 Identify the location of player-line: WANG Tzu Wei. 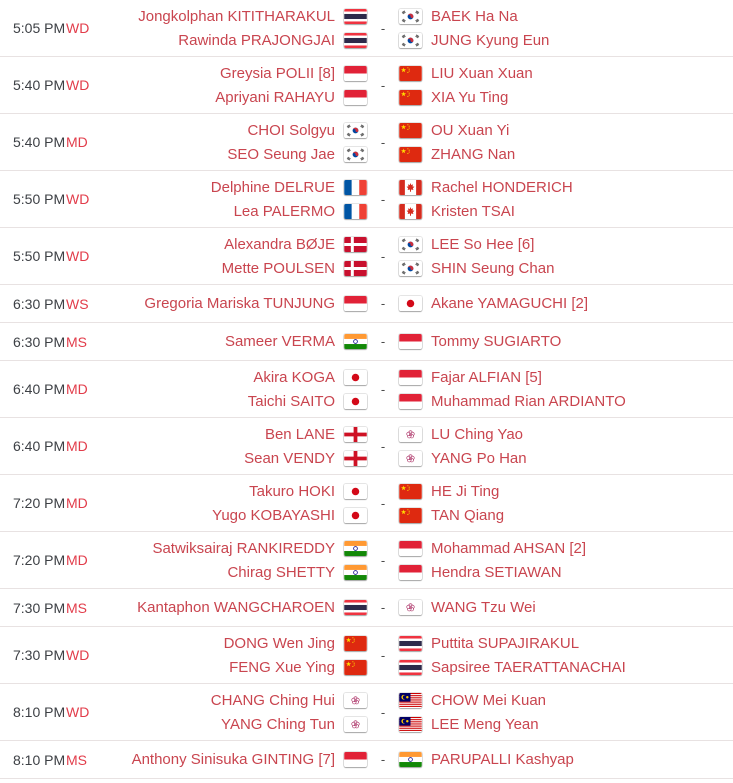
(467, 608).